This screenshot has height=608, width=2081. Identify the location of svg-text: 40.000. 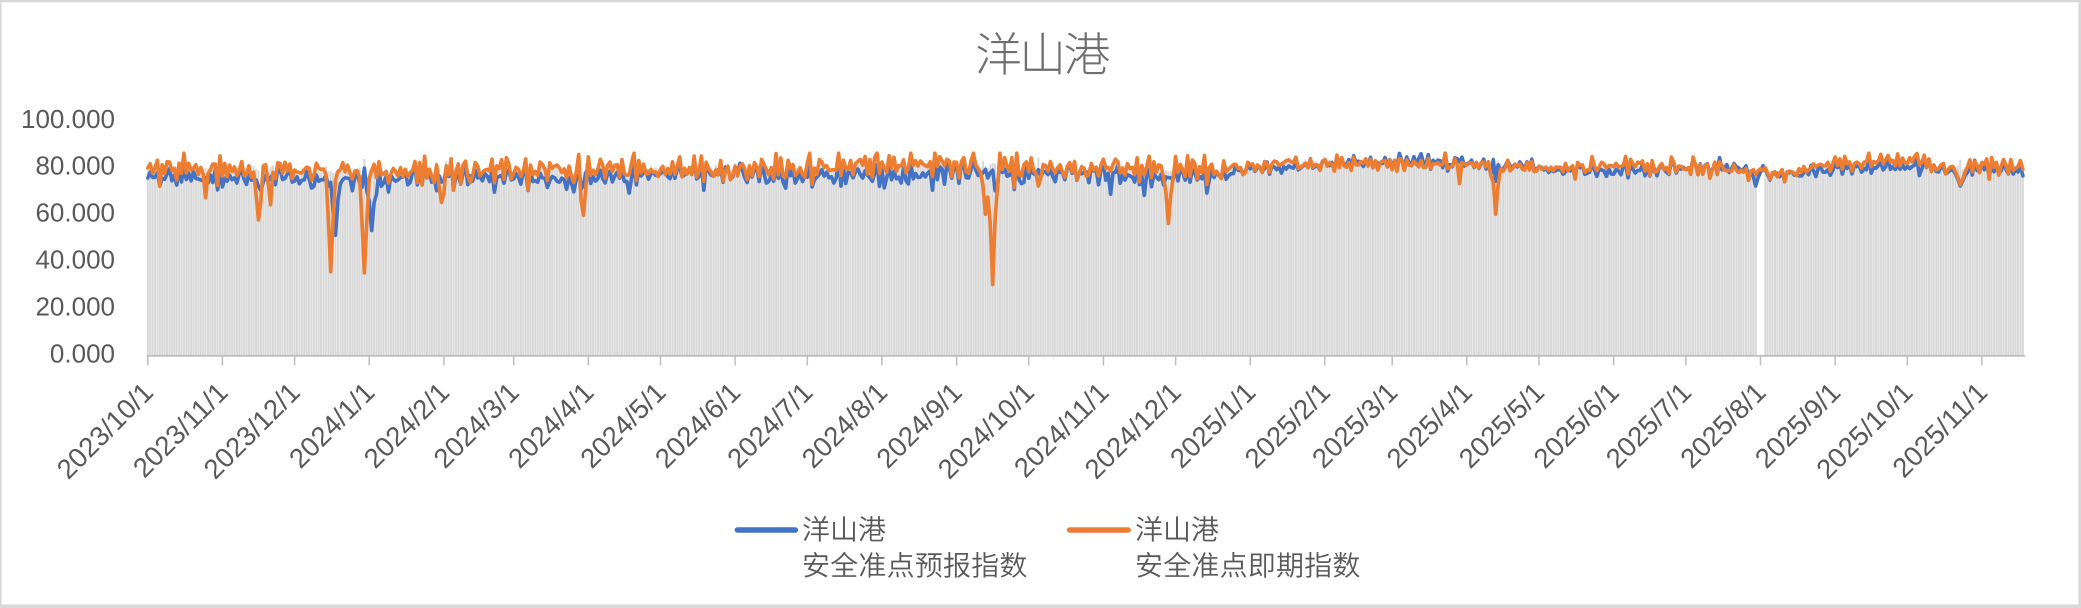
(75, 260).